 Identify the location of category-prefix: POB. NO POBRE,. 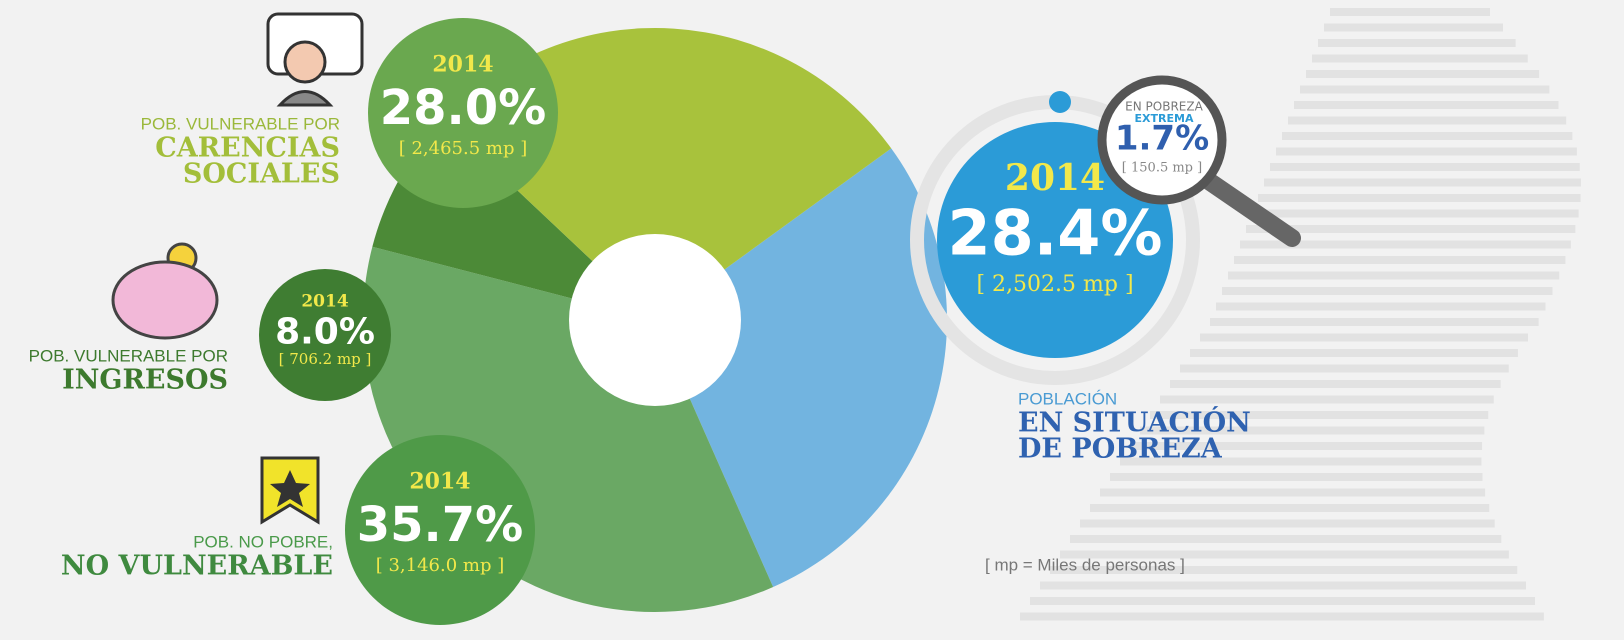
(263, 541).